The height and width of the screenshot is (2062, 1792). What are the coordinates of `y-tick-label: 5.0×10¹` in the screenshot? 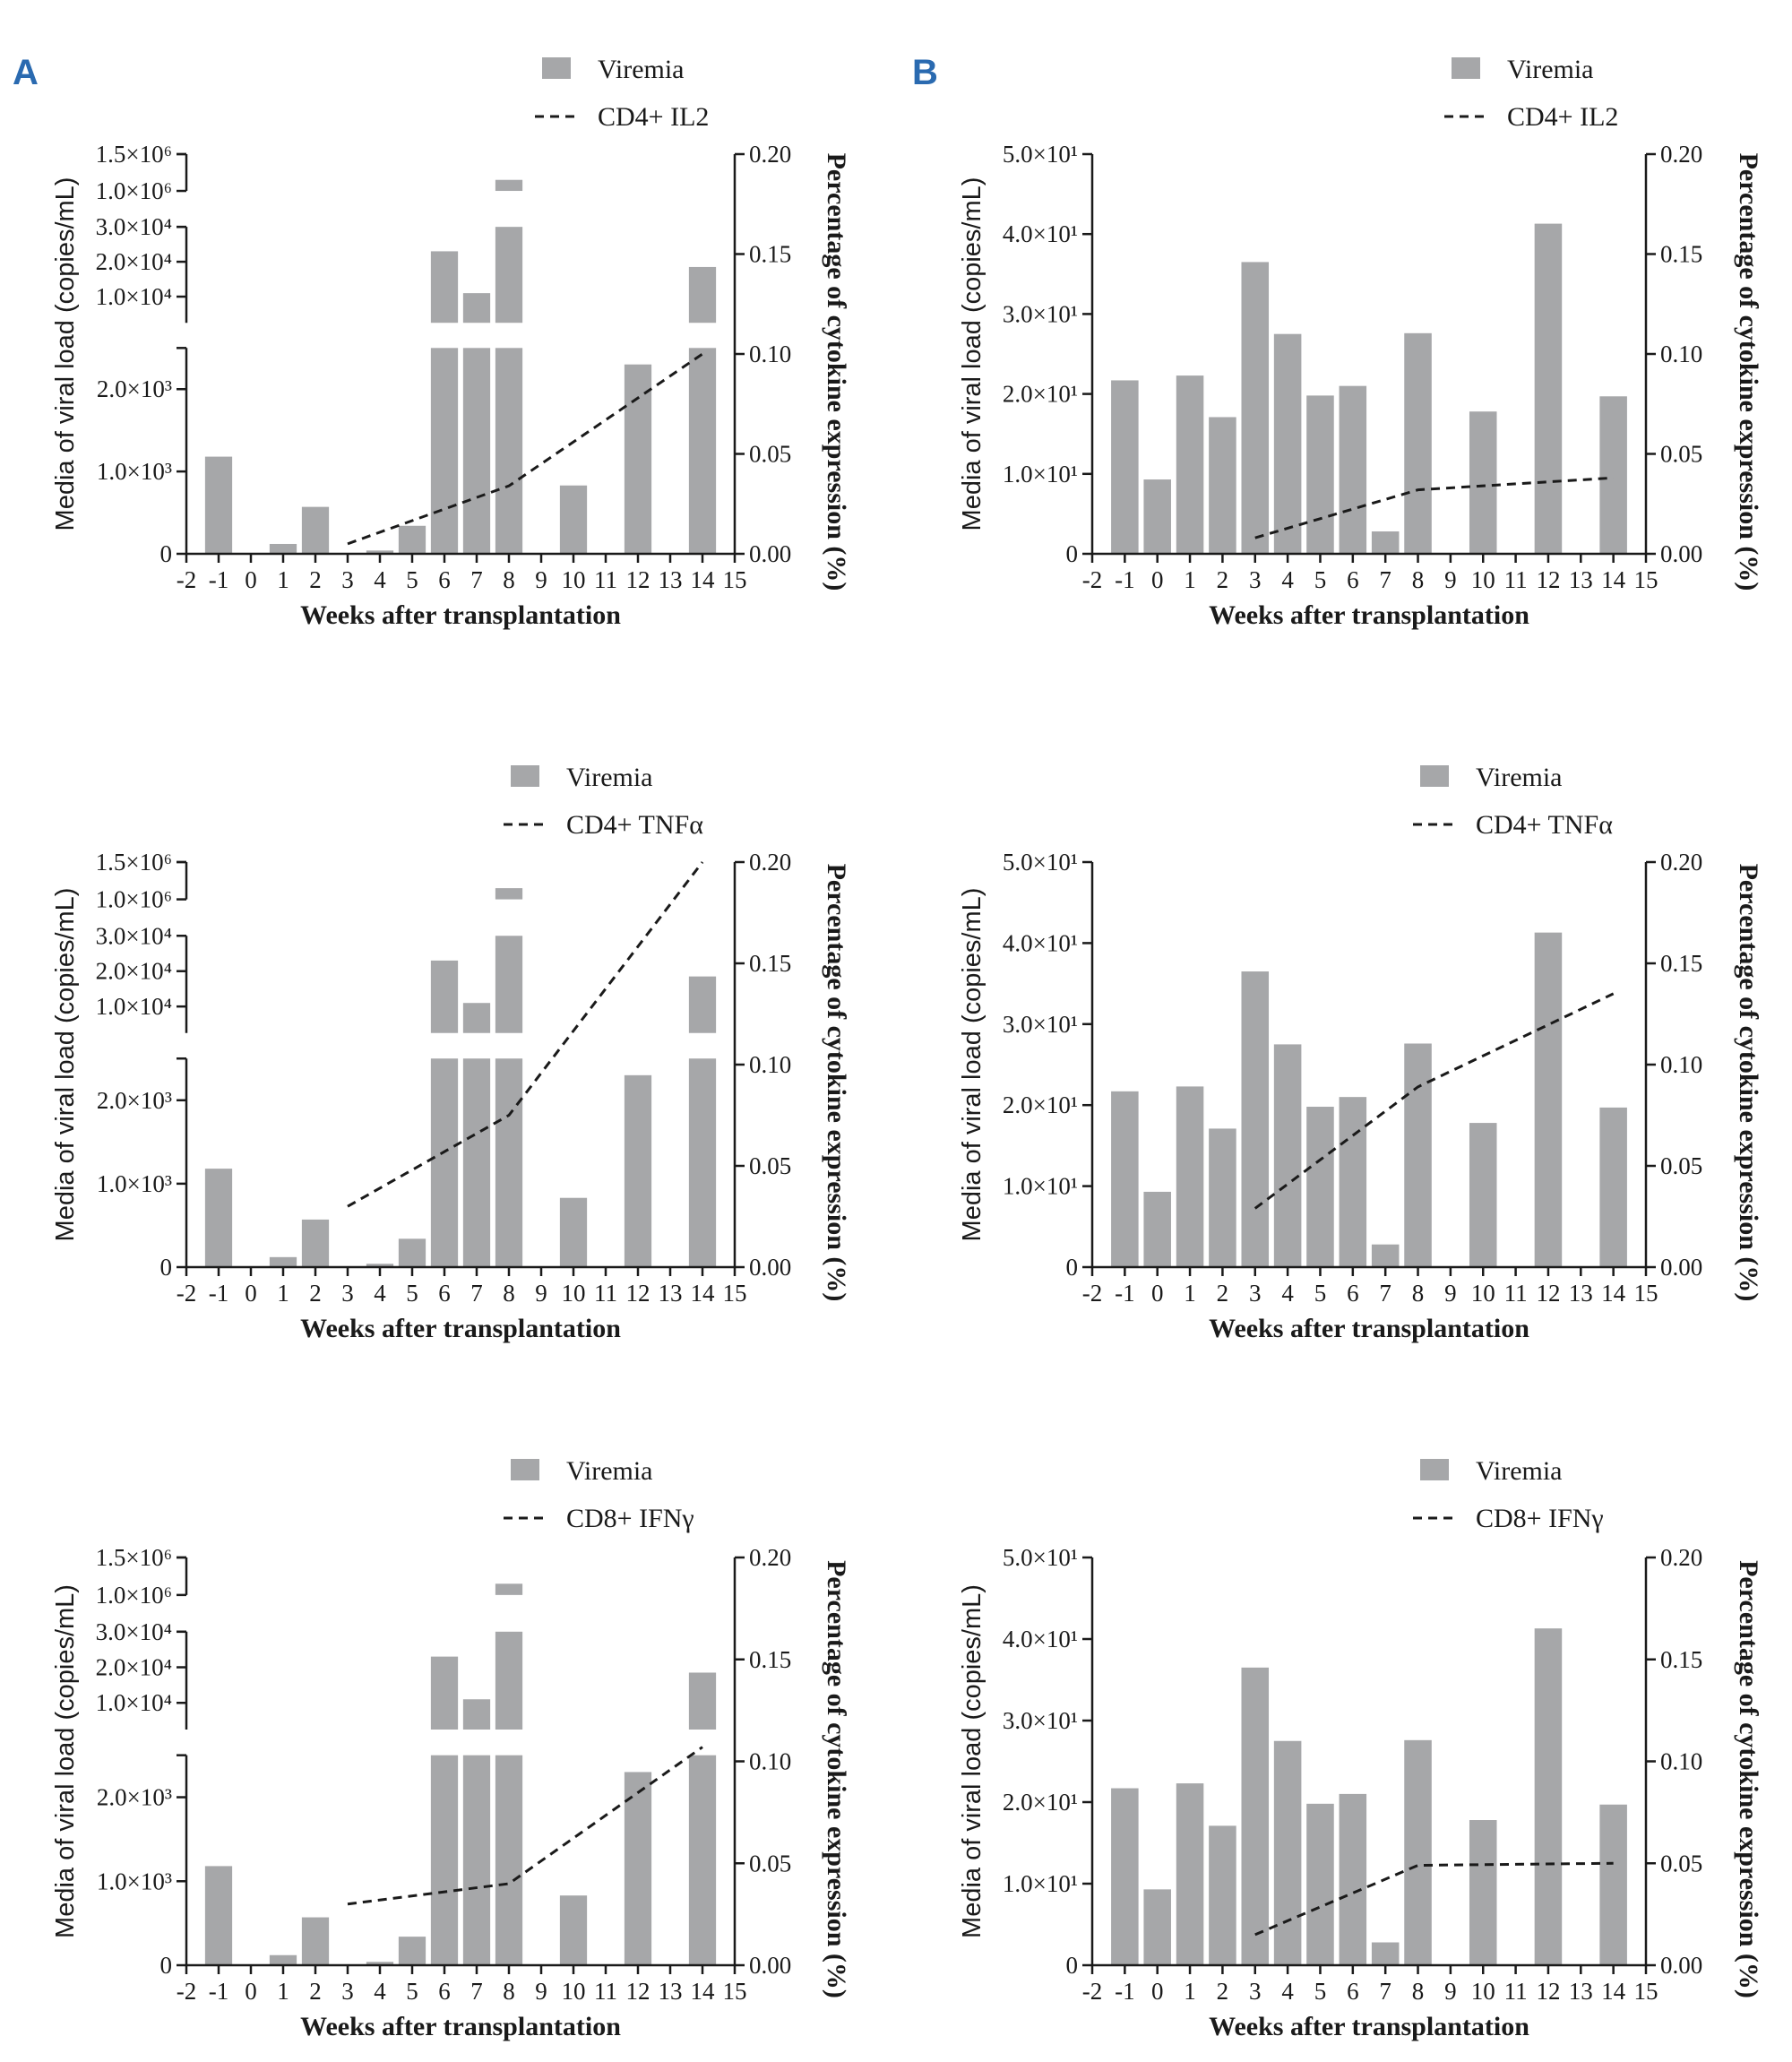 It's located at (1041, 862).